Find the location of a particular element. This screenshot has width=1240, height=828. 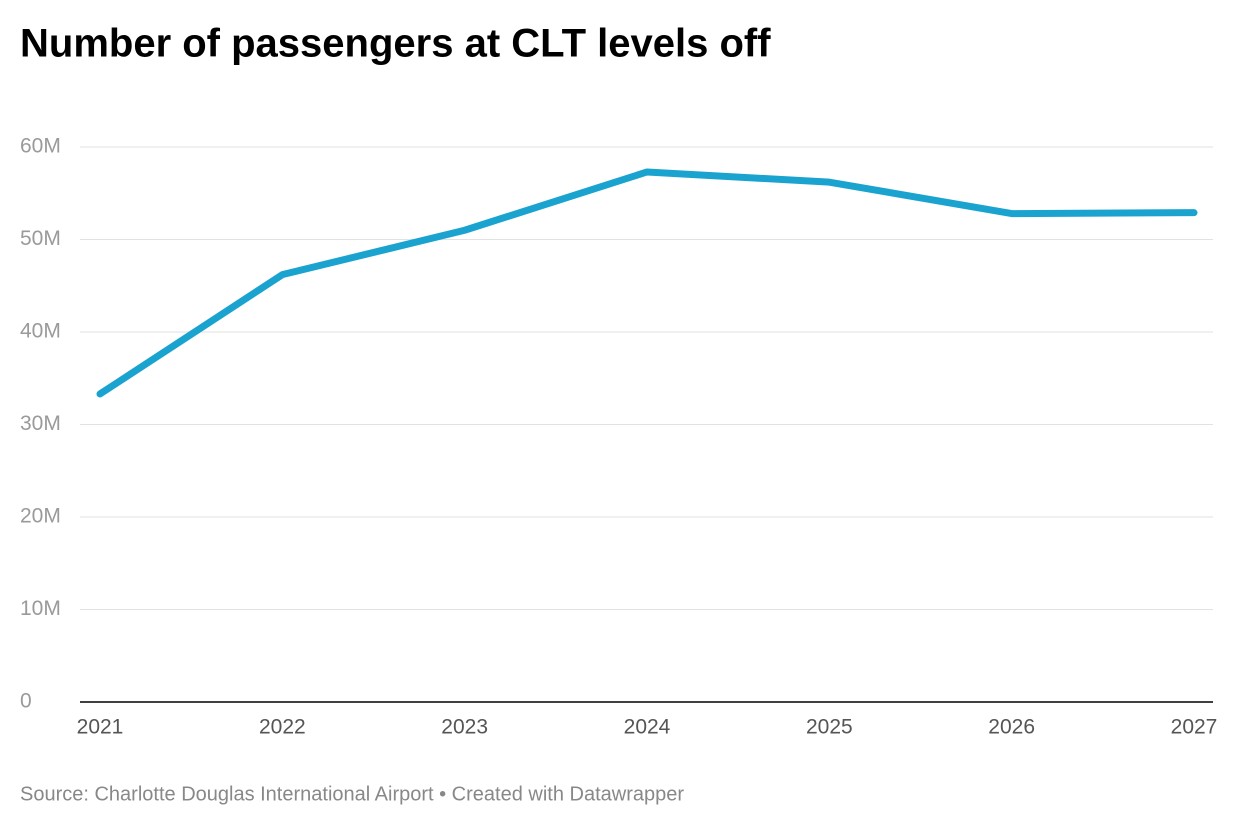

x-tick-label: 2027 is located at coordinates (1194, 727).